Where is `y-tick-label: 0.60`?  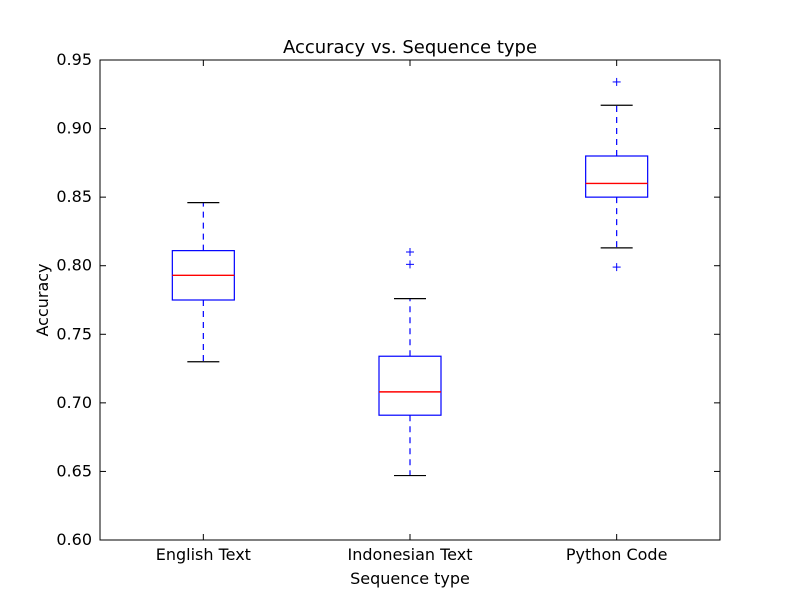
y-tick-label: 0.60 is located at coordinates (74, 539).